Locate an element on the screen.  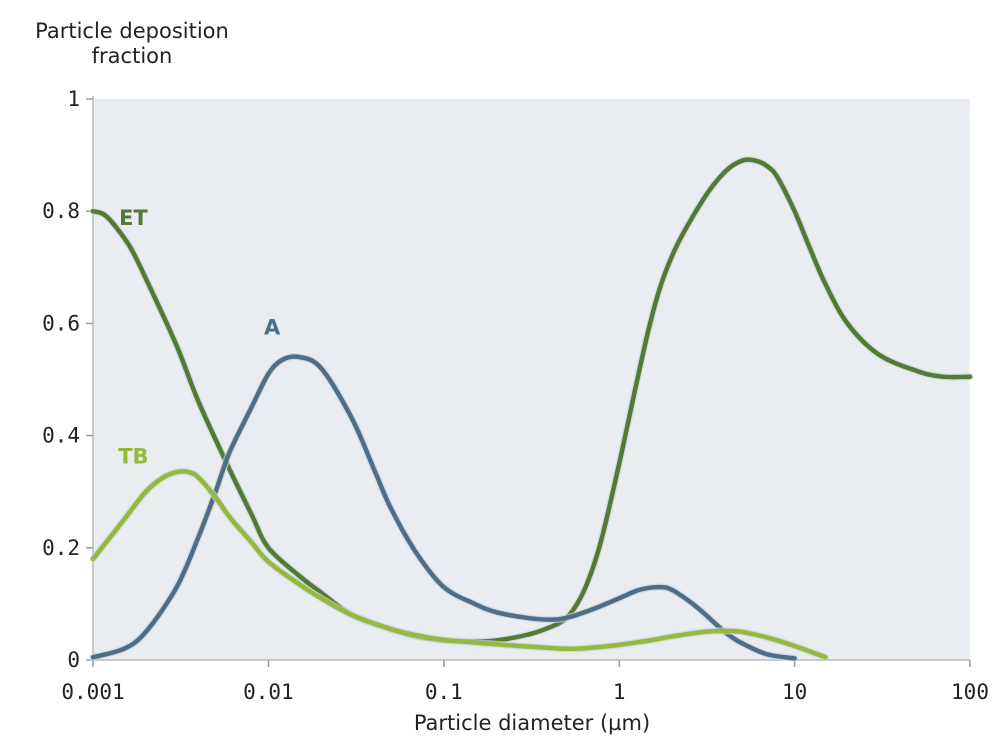
y-axis-label-line-2: fraction is located at coordinates (132, 56).